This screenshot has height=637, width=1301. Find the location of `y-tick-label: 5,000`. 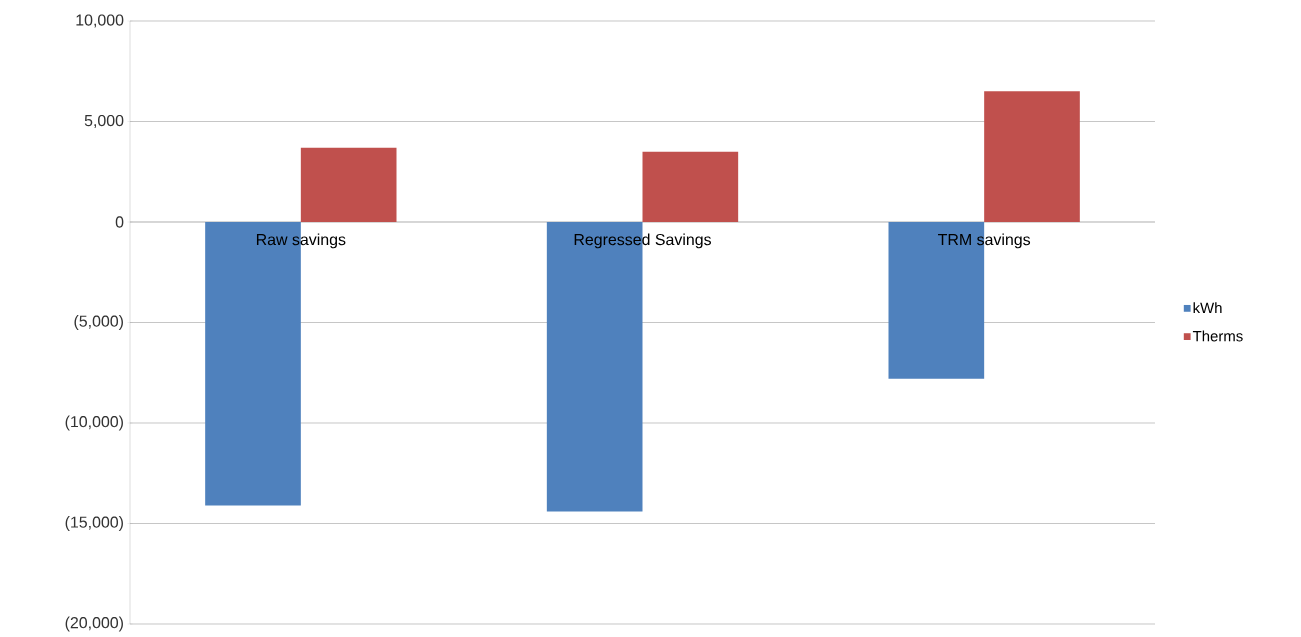

y-tick-label: 5,000 is located at coordinates (104, 121).